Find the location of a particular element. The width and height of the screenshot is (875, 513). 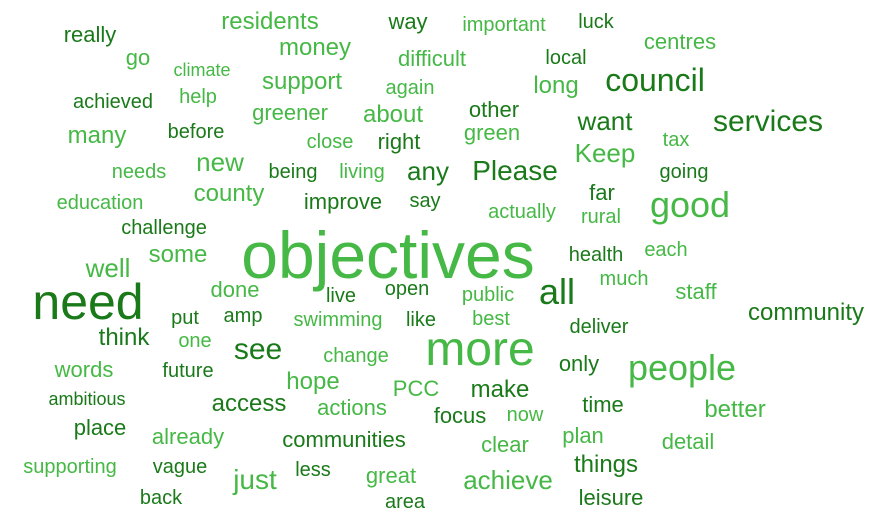

cloud-word: good is located at coordinates (690, 204).